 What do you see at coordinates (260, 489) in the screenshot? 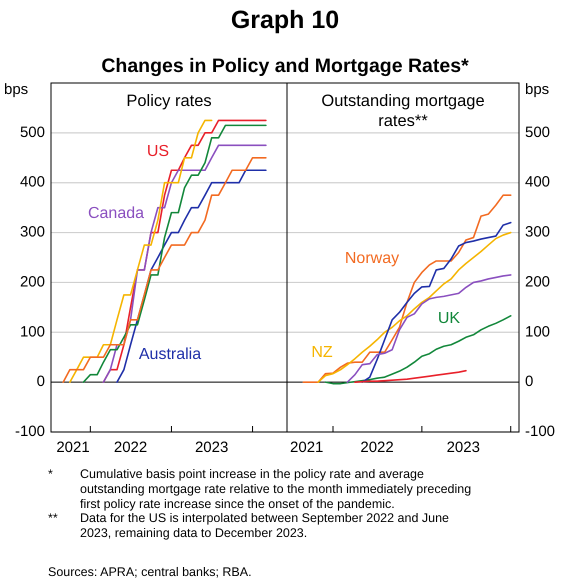
I see `text: * Cumulative basis point increase in the policy rate and average outstanding mortgage rate relative to the month immediately preceding first policy rate increase since the onset of the pandemic.` at bounding box center [260, 489].